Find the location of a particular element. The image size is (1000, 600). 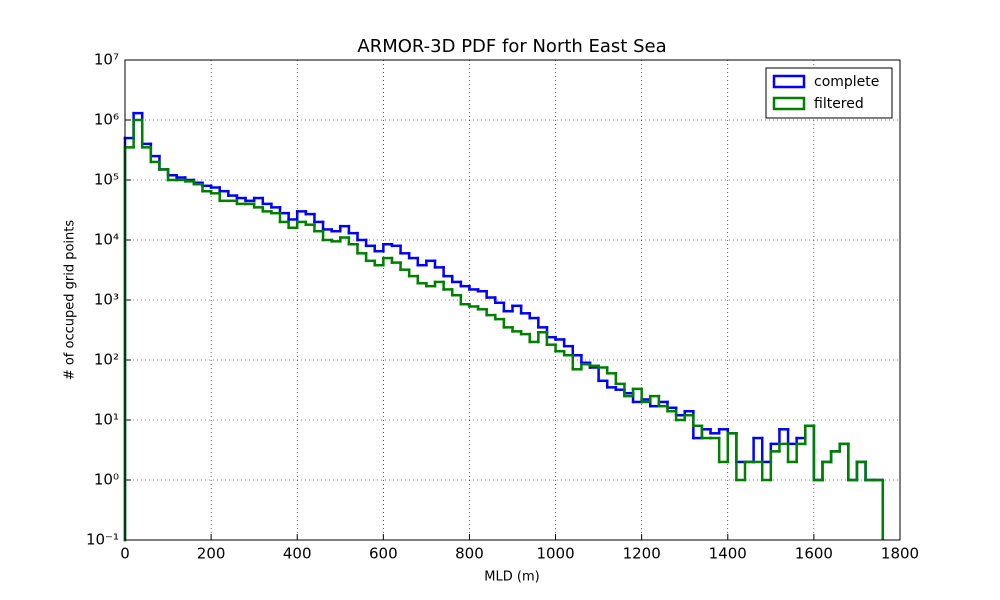

x-tick-label: 1800 is located at coordinates (900, 554).